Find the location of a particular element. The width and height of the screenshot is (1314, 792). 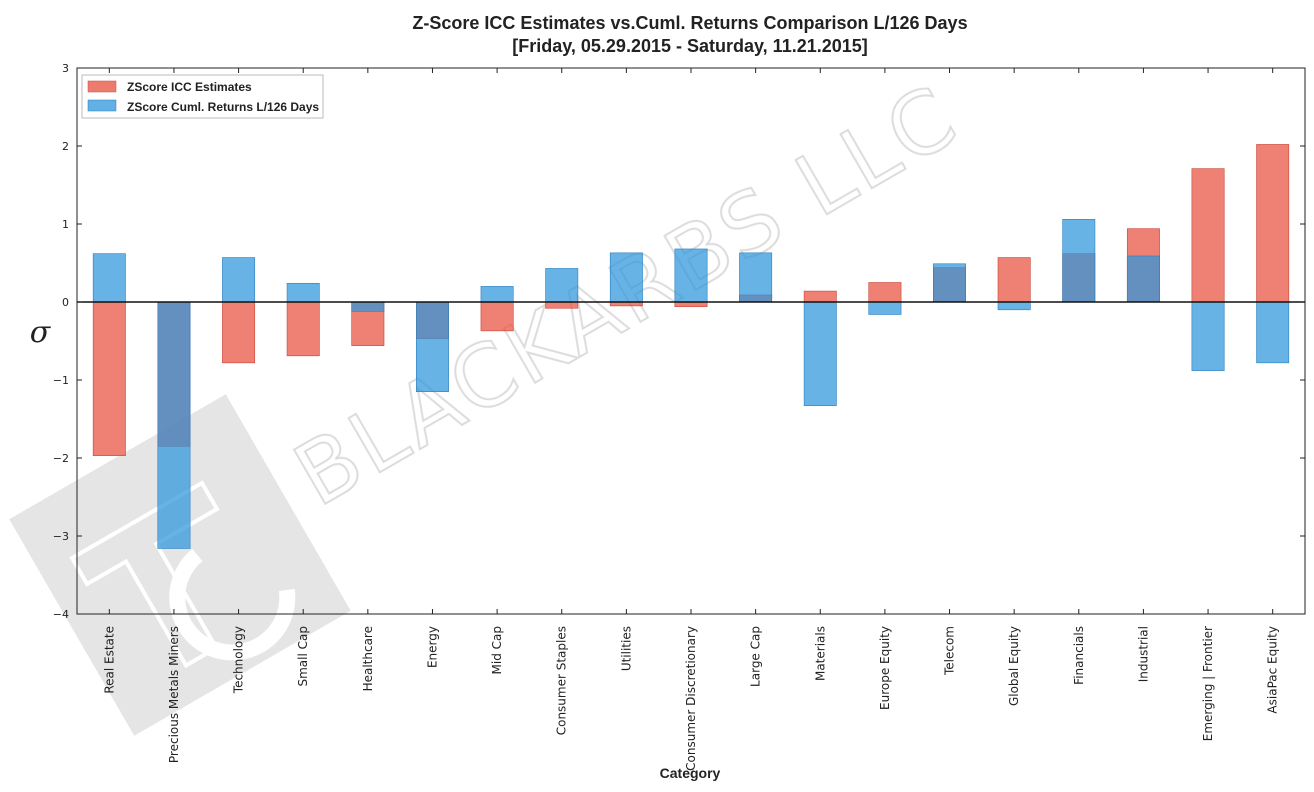

x-tick-label: Europe Equity is located at coordinates (885, 668).